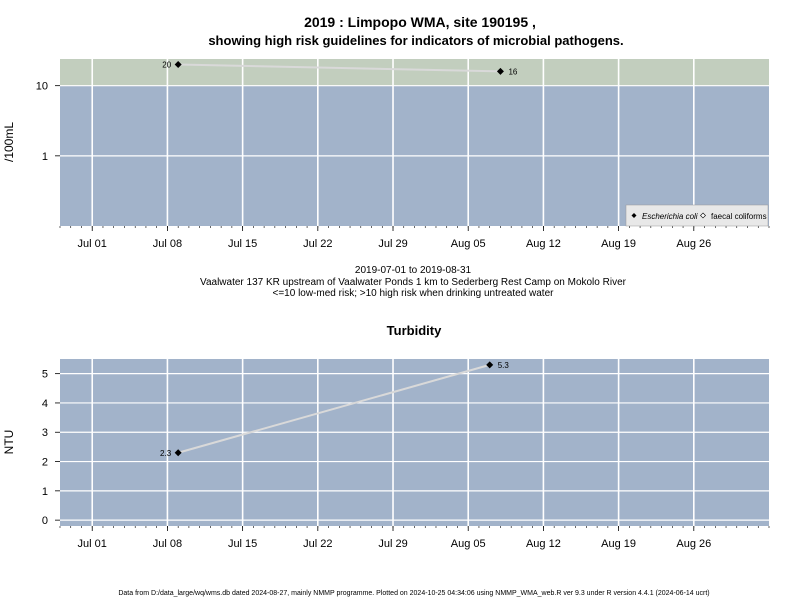 The image size is (800, 600). Describe the element at coordinates (166, 65) in the screenshot. I see `data-label: 20` at that location.